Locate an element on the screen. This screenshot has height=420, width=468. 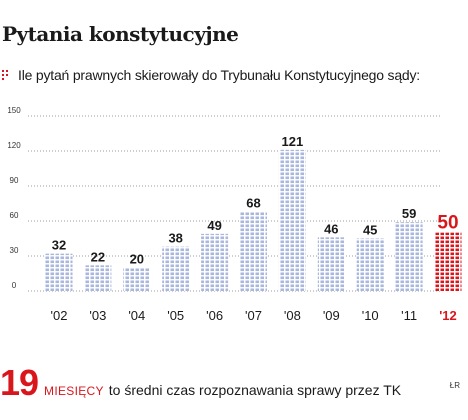
x-tick-label: '05 is located at coordinates (175, 315).